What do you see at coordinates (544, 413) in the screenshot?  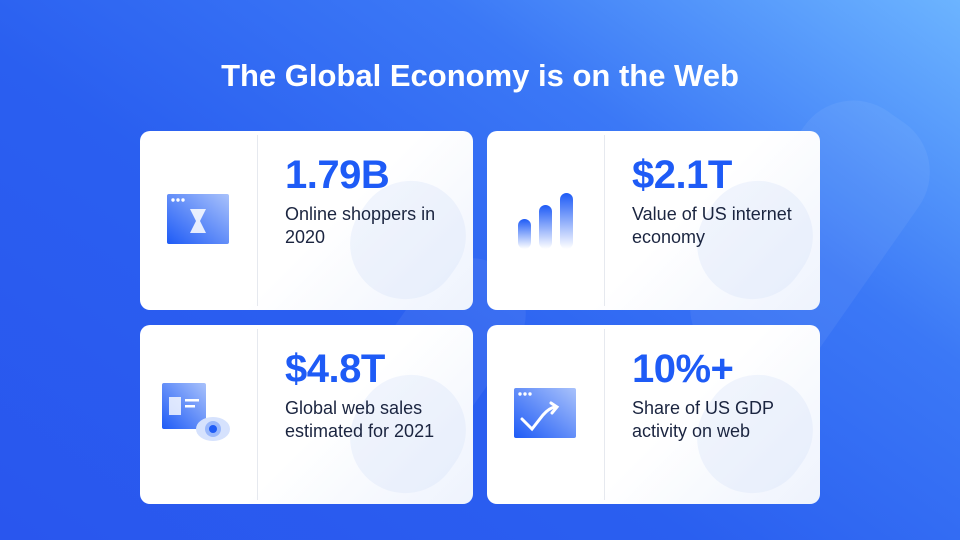 I see `browser-trend-arrow-icon` at bounding box center [544, 413].